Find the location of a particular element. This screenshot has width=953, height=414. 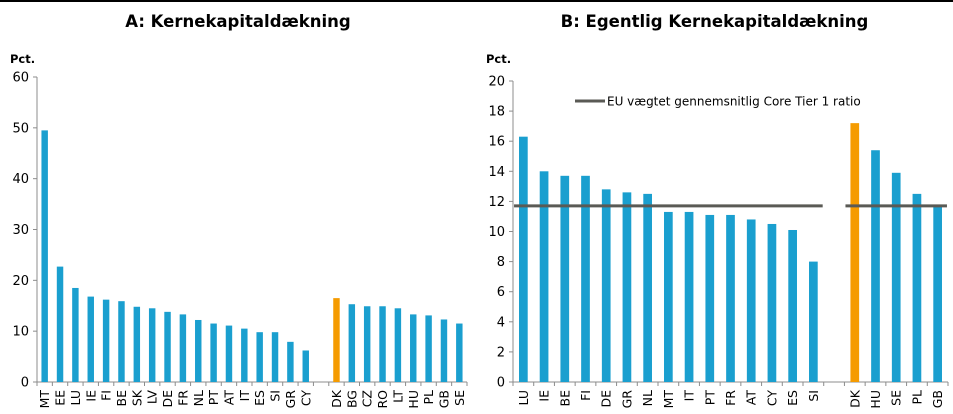

y-tick-label: 14 is located at coordinates (496, 172).